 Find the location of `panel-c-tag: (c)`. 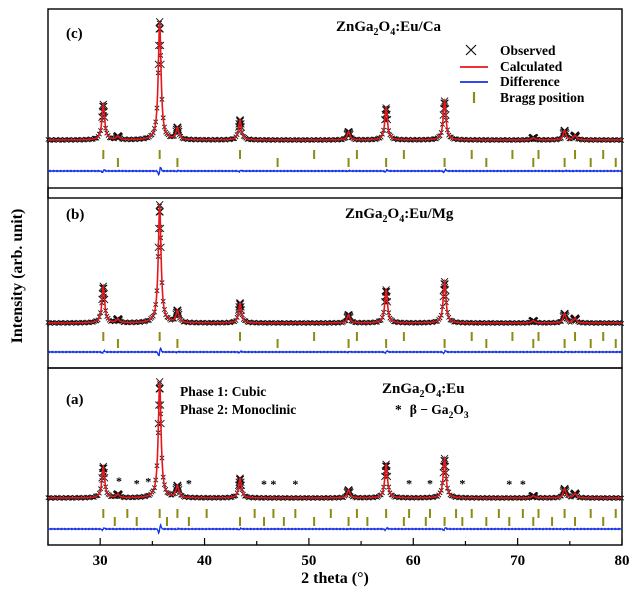

panel-c-tag: (c) is located at coordinates (74, 34).